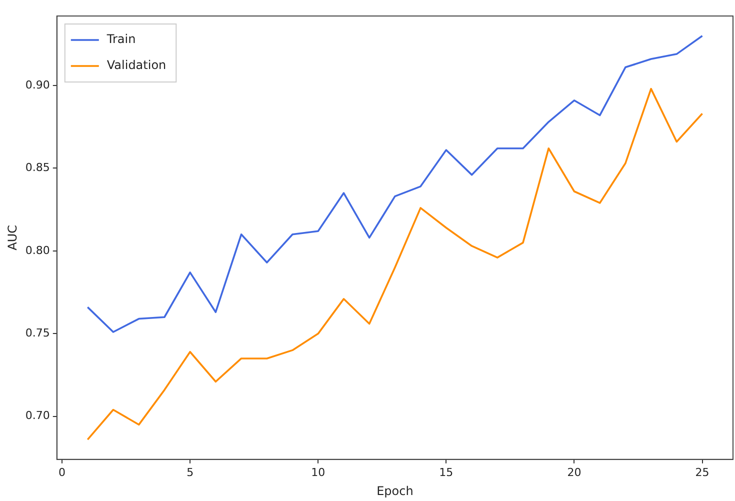 This screenshot has height=501, width=735. Describe the element at coordinates (12, 237) in the screenshot. I see `y-axis-title: AUC` at that location.